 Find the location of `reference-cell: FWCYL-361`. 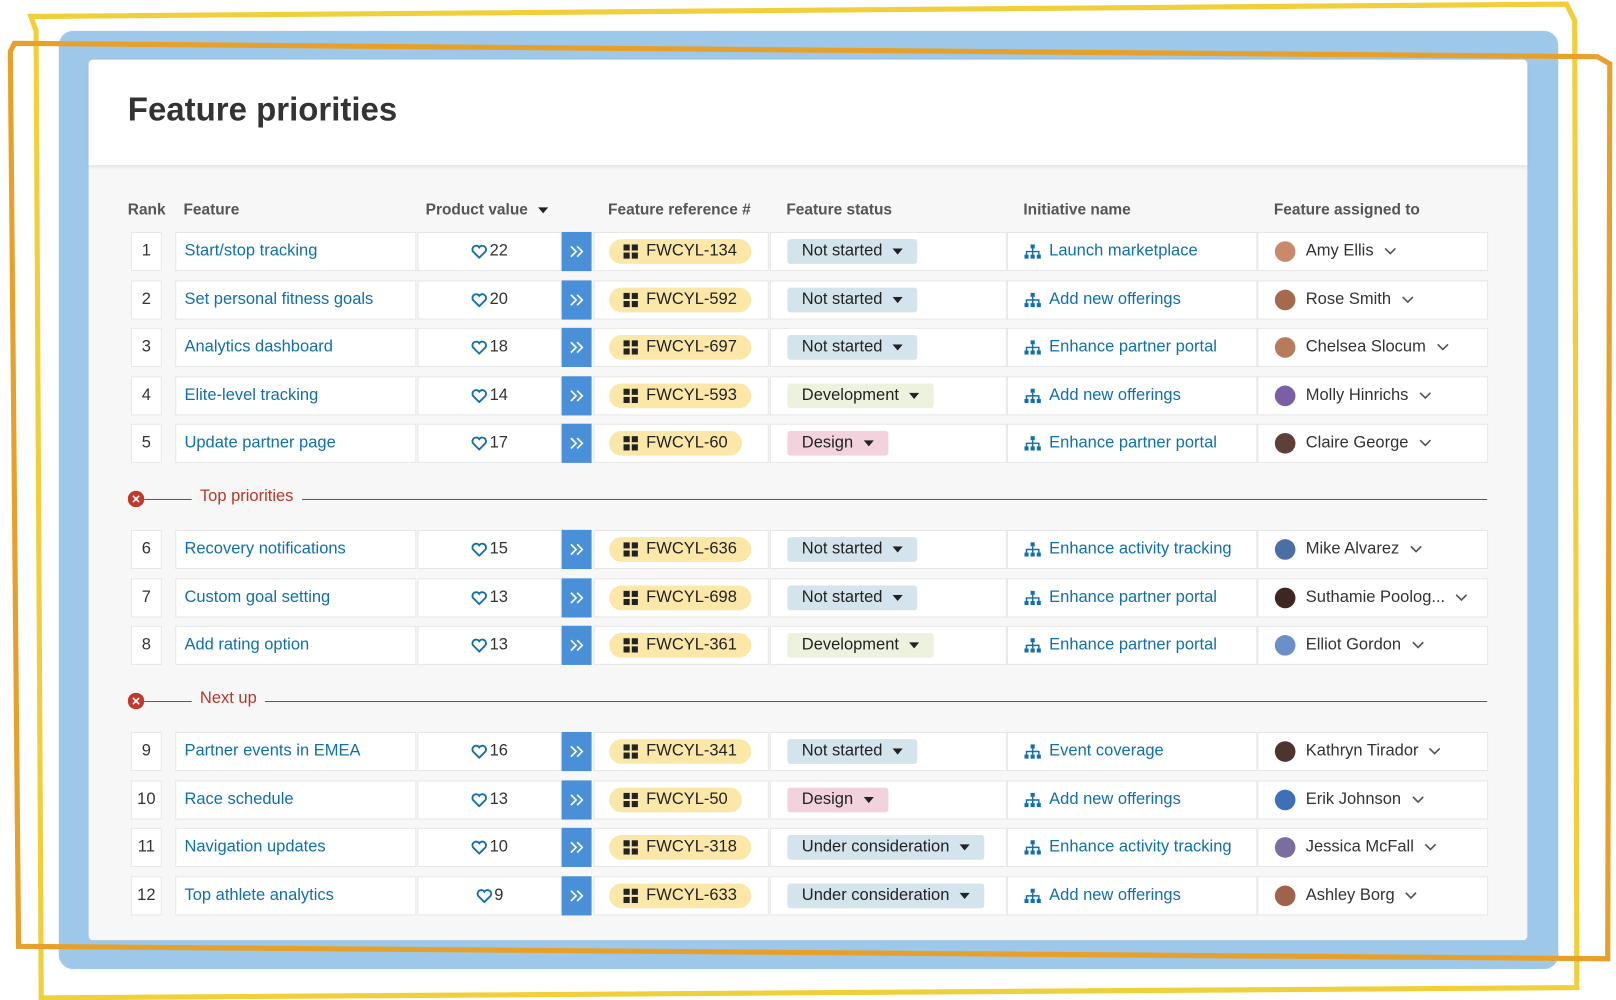

reference-cell: FWCYL-361 is located at coordinates (681, 645).